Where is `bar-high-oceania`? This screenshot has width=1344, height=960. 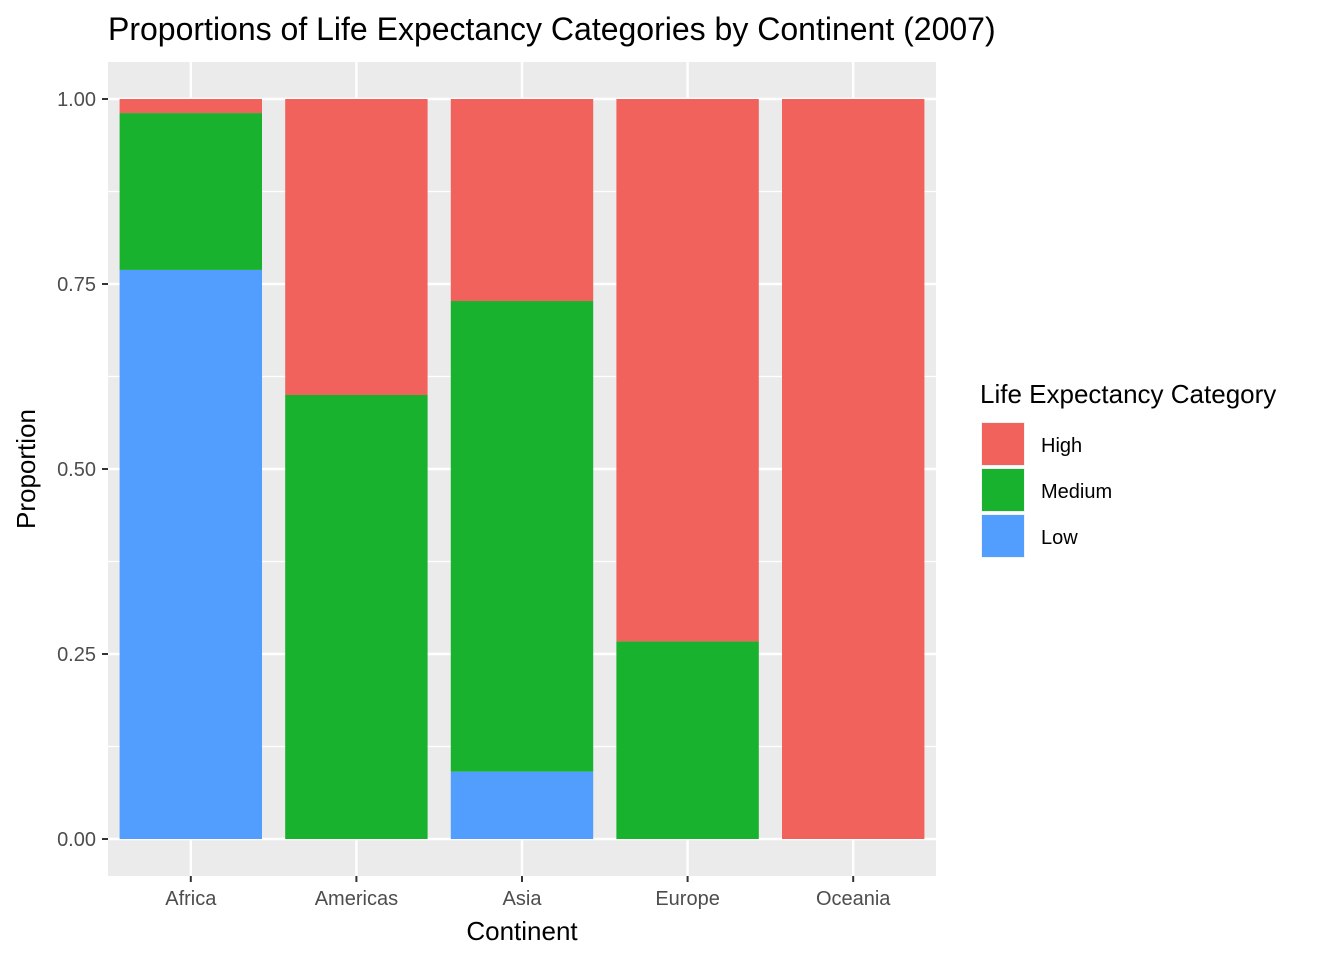
bar-high-oceania is located at coordinates (853, 469).